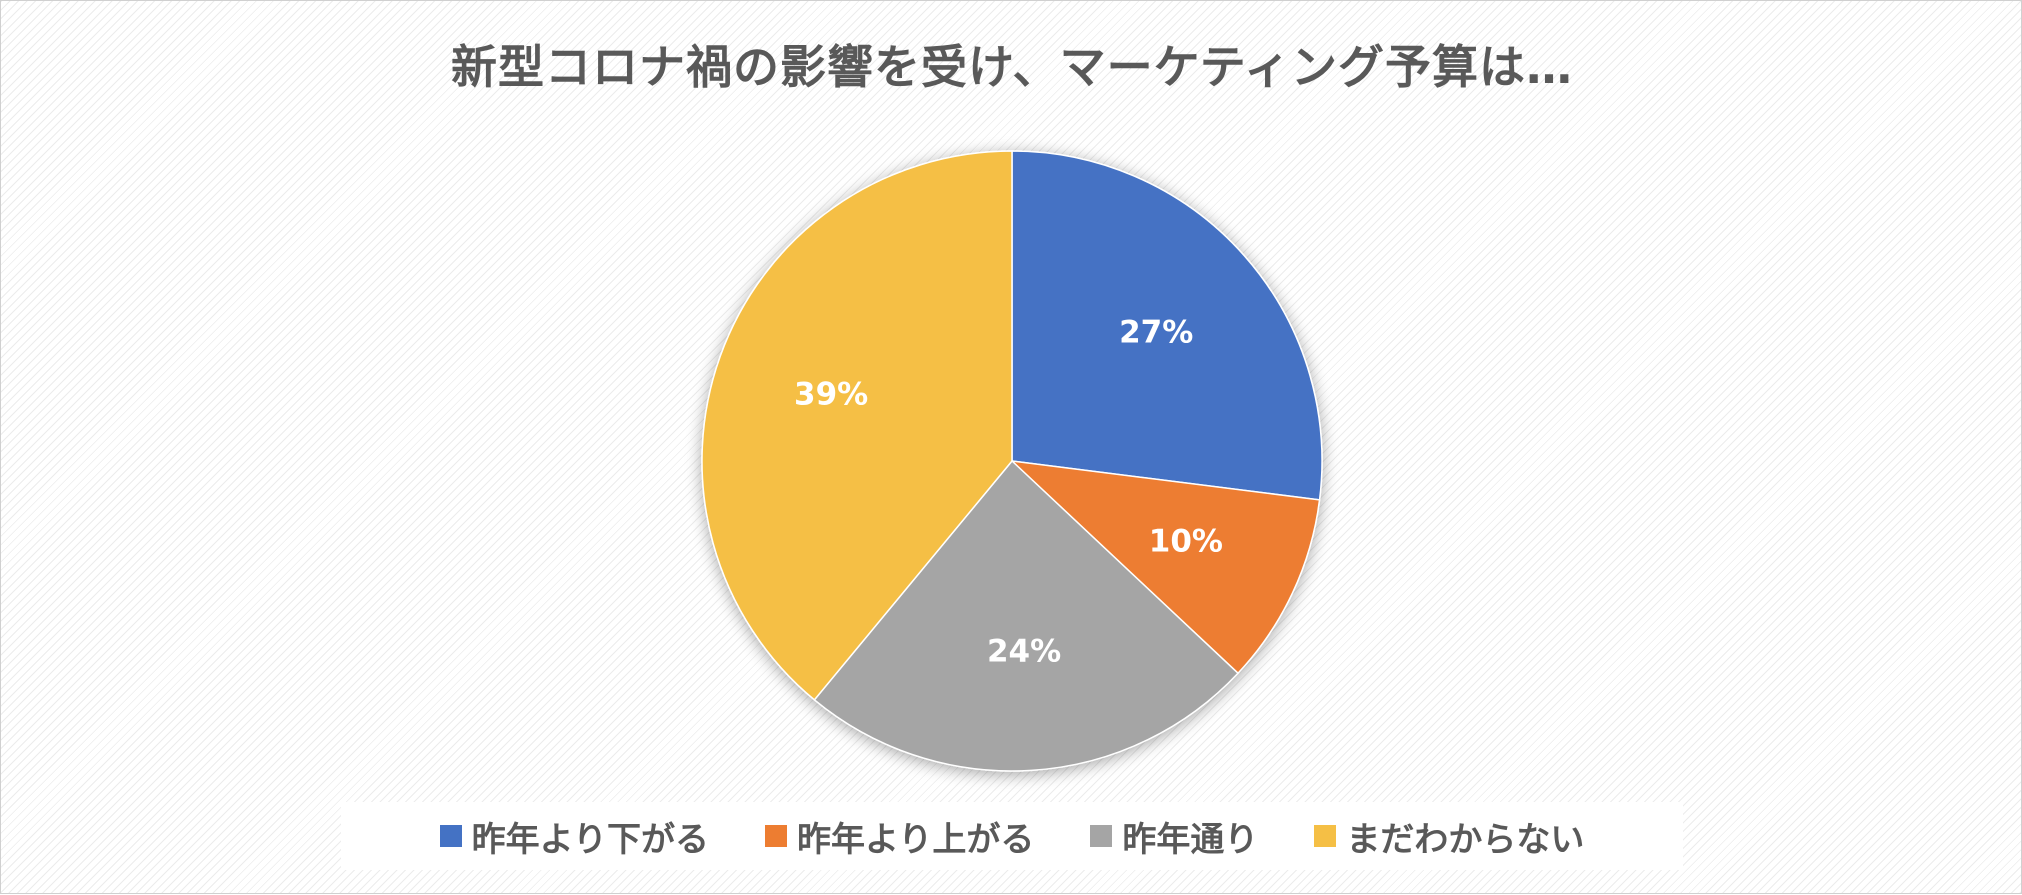 This screenshot has height=895, width=2022. Describe the element at coordinates (590, 839) in the screenshot. I see `legend-label: 昨年より下がる` at that location.